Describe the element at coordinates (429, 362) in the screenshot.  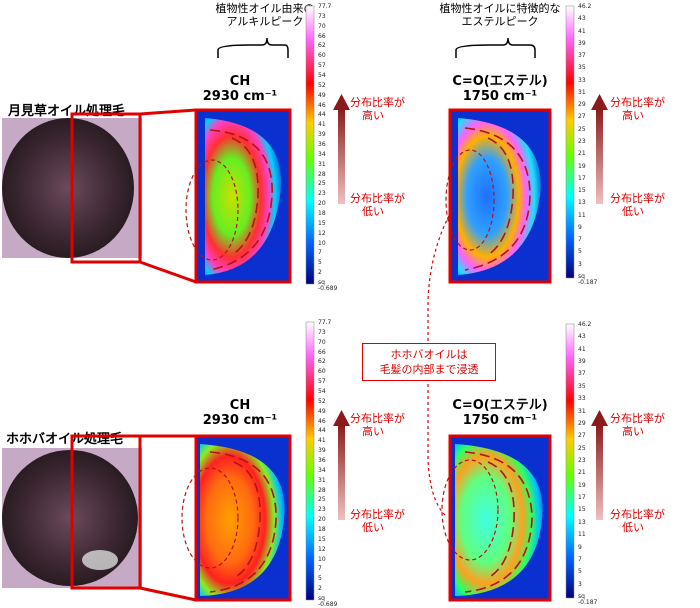
I see `callout-box: ホホバオイルは 毛髪の内部まで浸透` at that location.